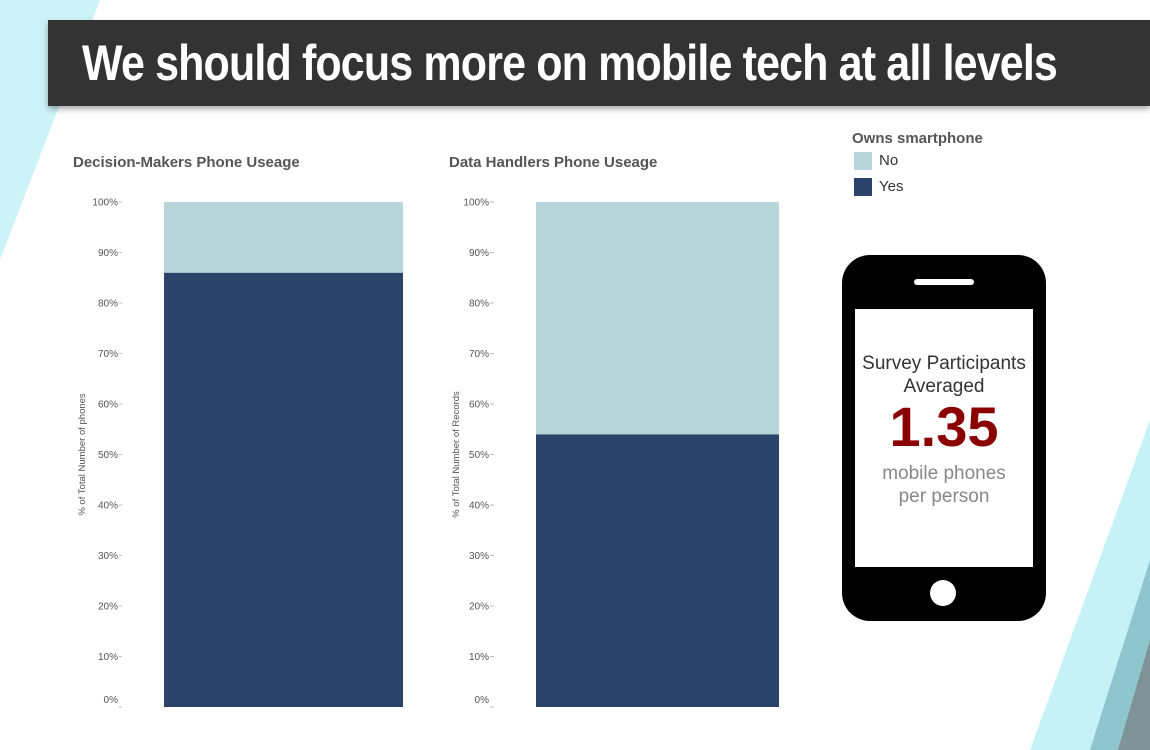  What do you see at coordinates (863, 161) in the screenshot?
I see `legend-swatch-no` at bounding box center [863, 161].